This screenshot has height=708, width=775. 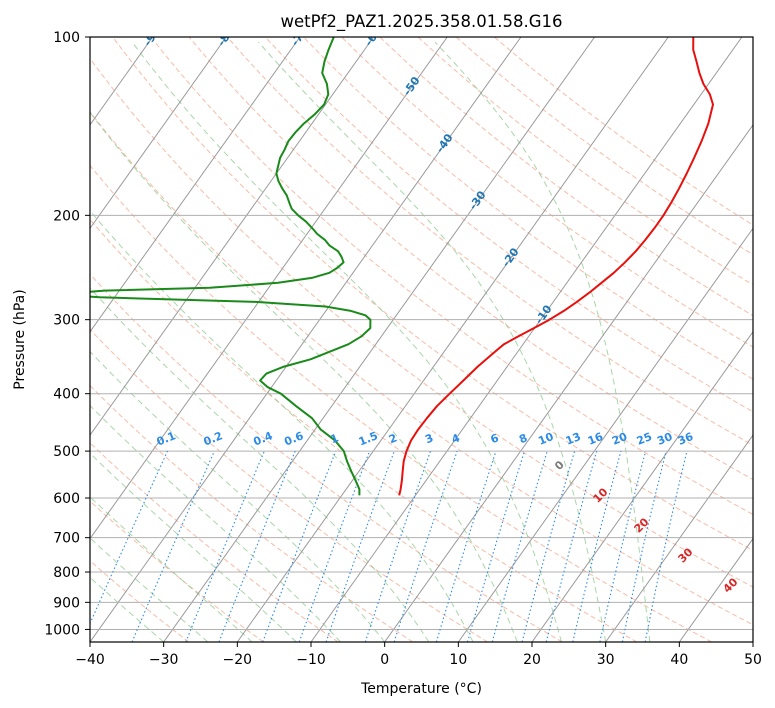 I want to click on mixing-ratio-label: 16, so click(x=595, y=439).